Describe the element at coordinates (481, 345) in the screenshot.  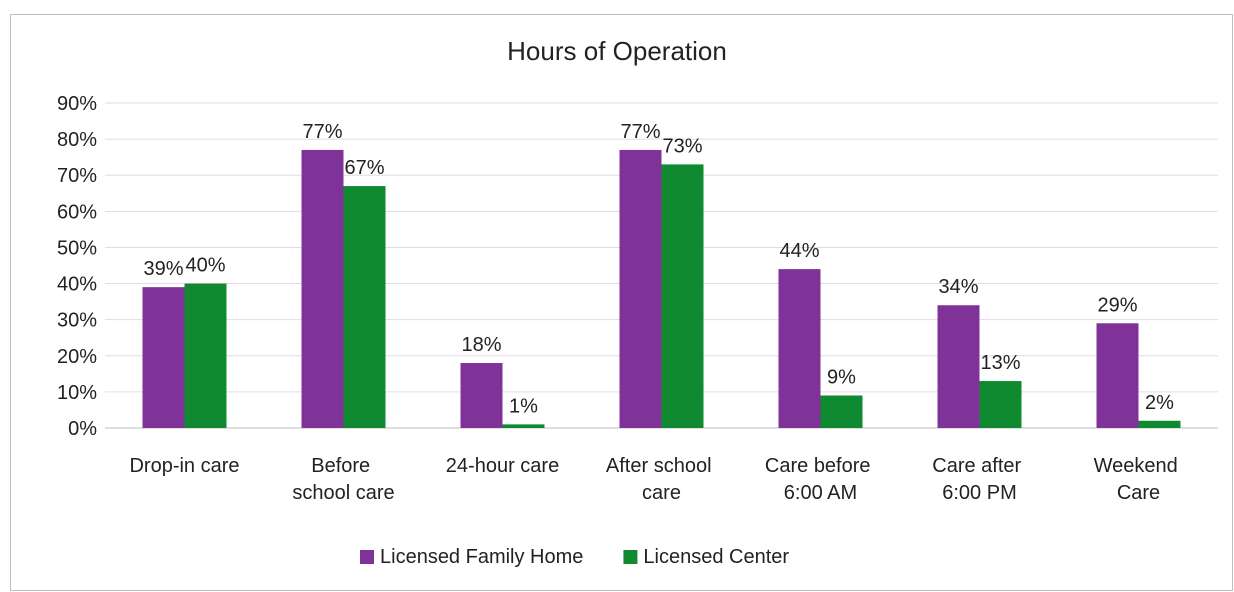
I see `data-label: 18%` at that location.